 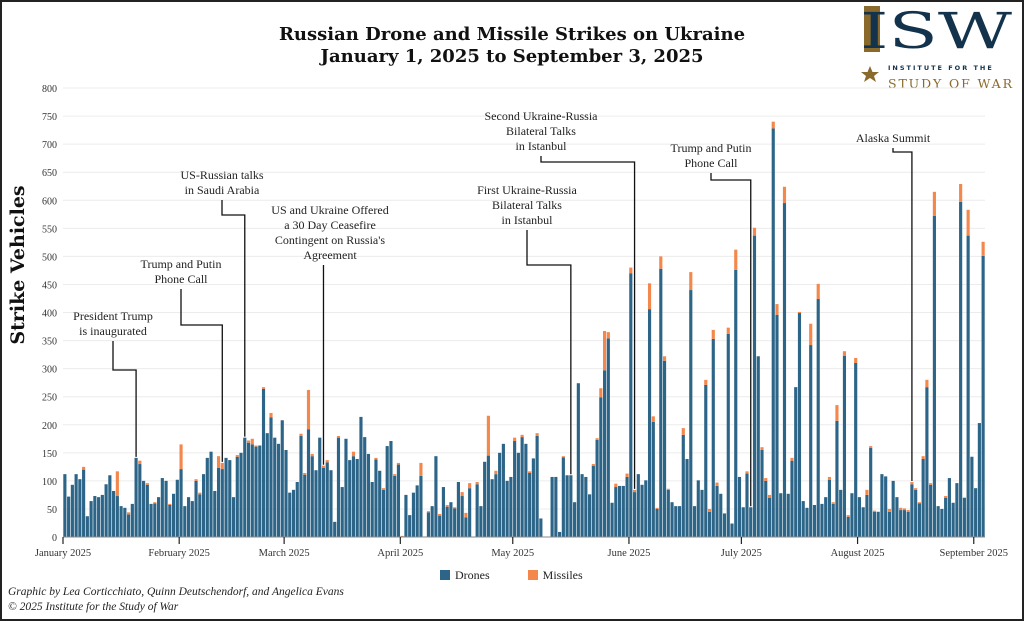 I want to click on x-tick-label: May 2025, so click(x=512, y=553).